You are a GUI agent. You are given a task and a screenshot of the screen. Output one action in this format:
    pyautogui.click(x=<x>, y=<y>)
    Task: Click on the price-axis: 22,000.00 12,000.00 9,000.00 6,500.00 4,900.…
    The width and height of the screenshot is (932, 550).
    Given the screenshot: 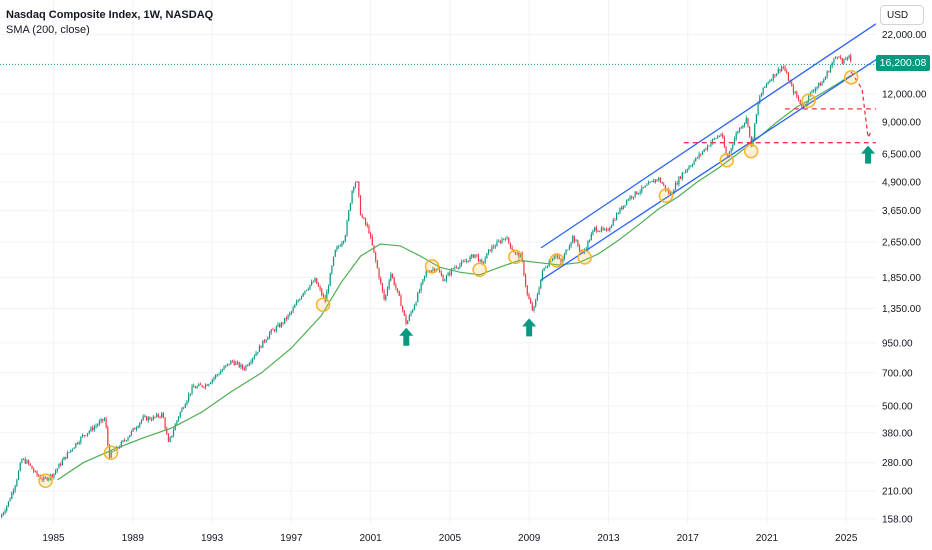 What is the action you would take?
    pyautogui.click(x=904, y=275)
    